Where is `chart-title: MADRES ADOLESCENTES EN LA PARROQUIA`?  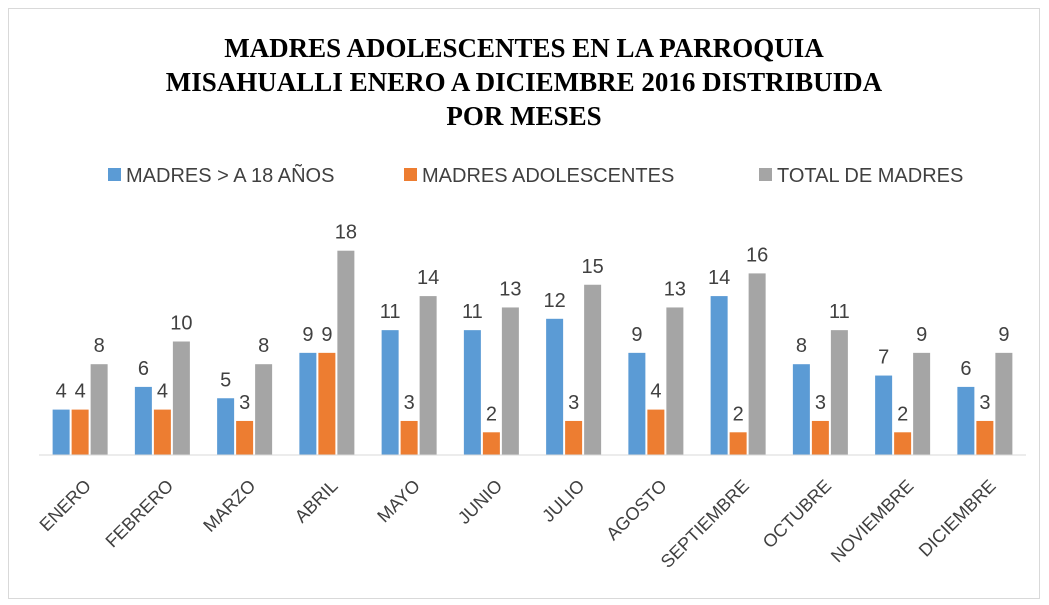
chart-title: MADRES ADOLESCENTES EN LA PARROQUIA is located at coordinates (524, 48).